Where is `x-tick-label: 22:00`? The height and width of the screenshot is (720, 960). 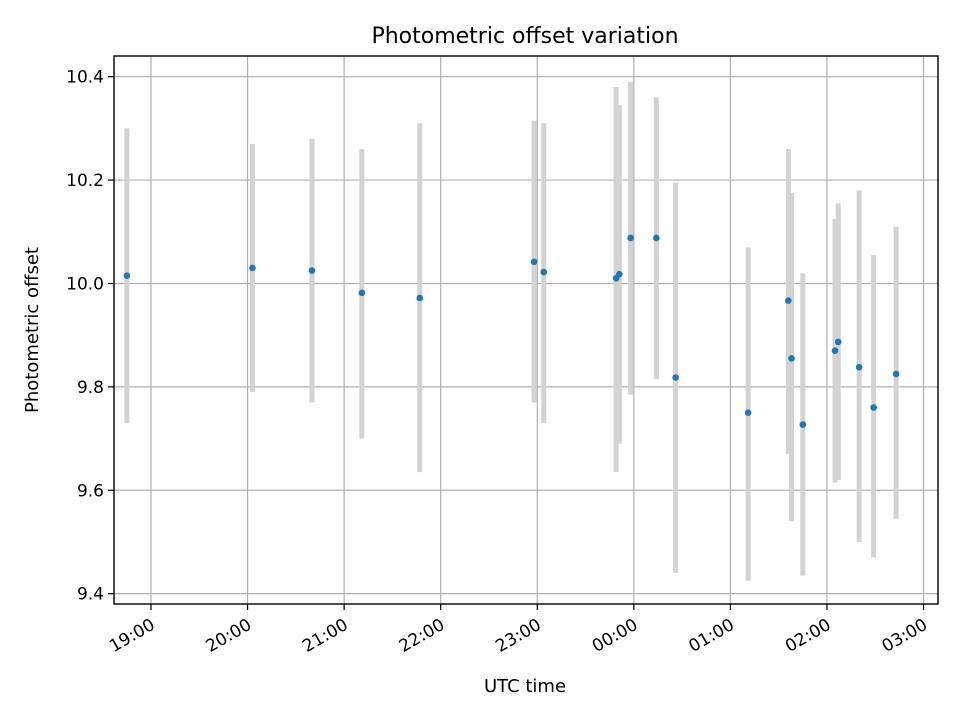 x-tick-label: 22:00 is located at coordinates (422, 636).